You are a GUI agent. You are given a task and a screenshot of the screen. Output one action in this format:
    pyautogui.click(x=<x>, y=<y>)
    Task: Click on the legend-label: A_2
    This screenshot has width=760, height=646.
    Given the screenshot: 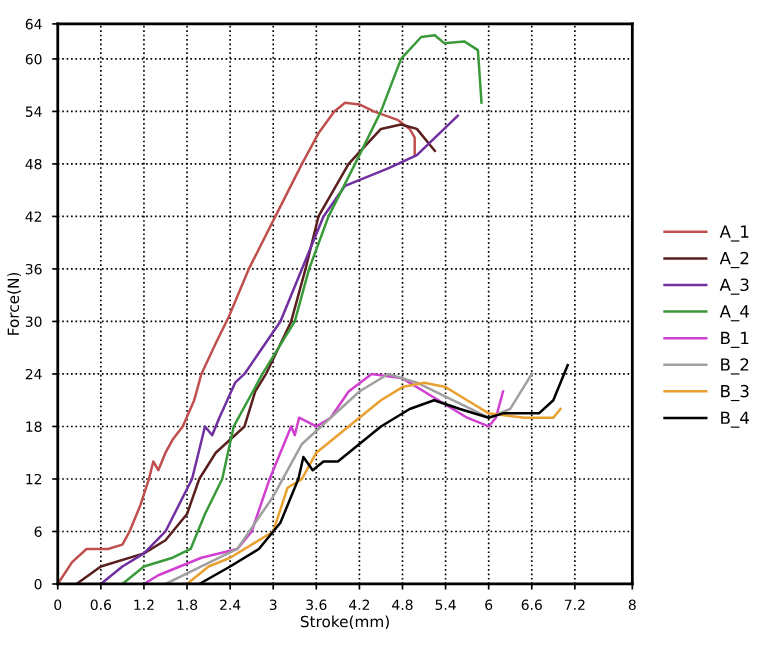 What is the action you would take?
    pyautogui.click(x=734, y=260)
    